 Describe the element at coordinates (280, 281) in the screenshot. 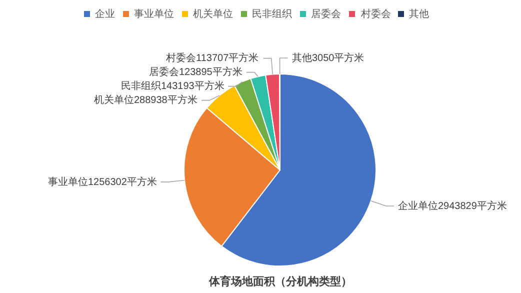

I see `text: 体育场地面积（分机构类型）` at that location.